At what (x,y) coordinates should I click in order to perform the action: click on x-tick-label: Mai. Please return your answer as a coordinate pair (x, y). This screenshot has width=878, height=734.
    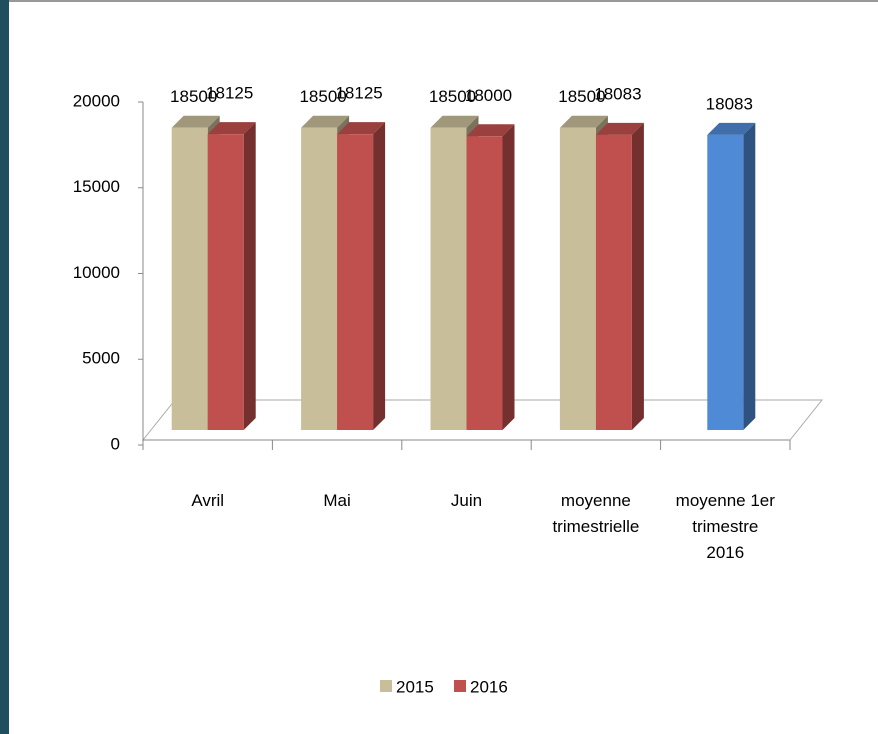
    Looking at the image, I should click on (337, 500).